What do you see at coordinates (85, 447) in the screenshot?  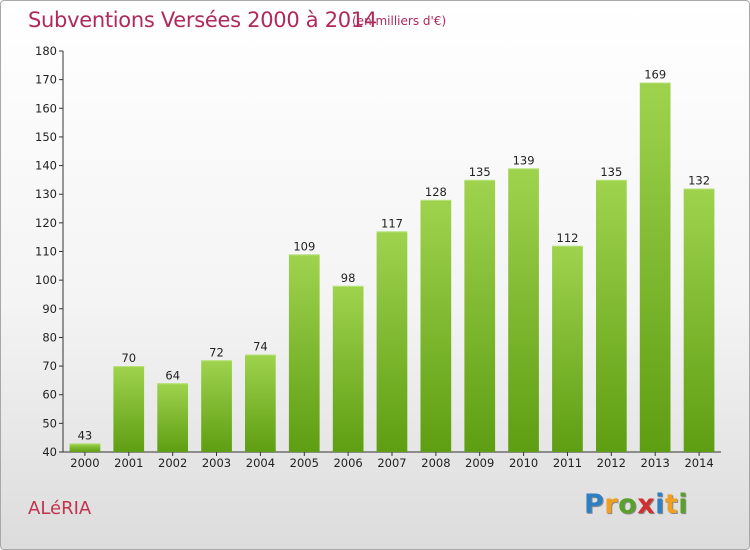 I see `bar-2000` at bounding box center [85, 447].